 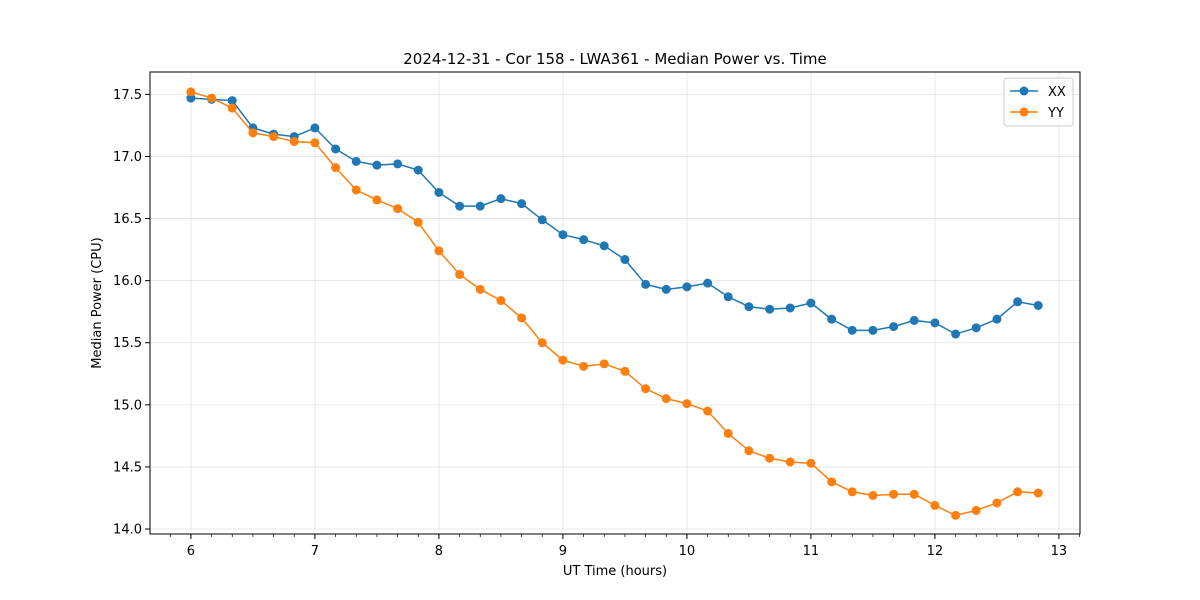 I want to click on x-axis-title: UT Time (hours), so click(x=615, y=571).